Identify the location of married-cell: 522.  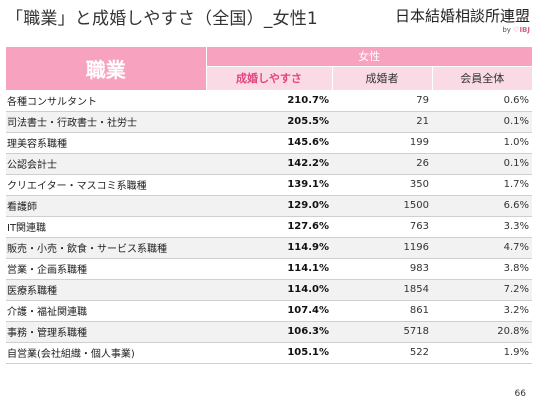
(382, 353).